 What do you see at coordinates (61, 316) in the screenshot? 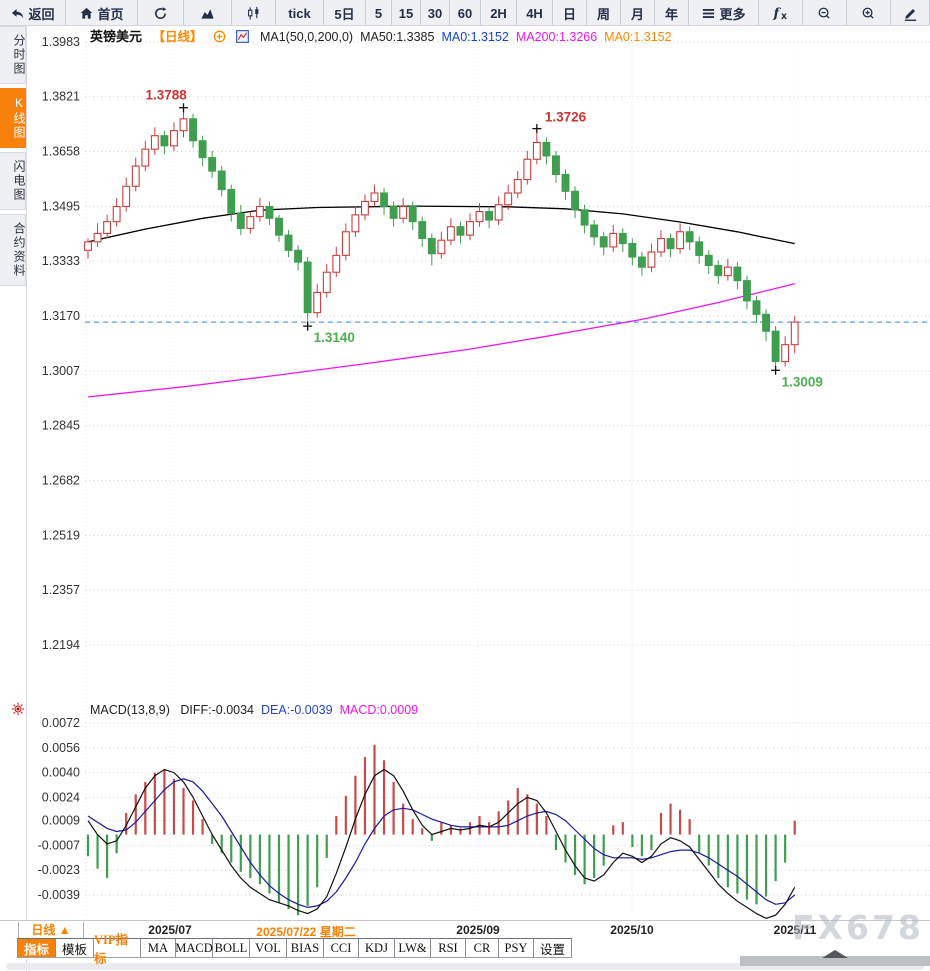
I see `svg-text: 1.3170` at bounding box center [61, 316].